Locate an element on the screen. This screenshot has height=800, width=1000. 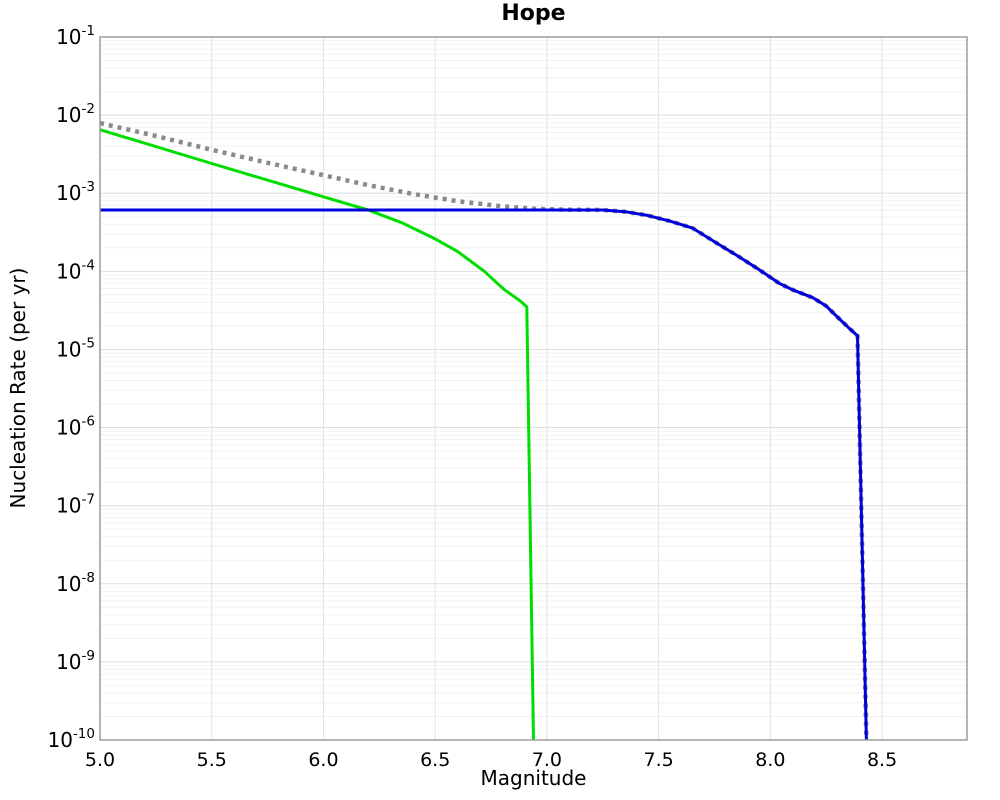
y-tick-label: 10⁻³ is located at coordinates (75, 192).